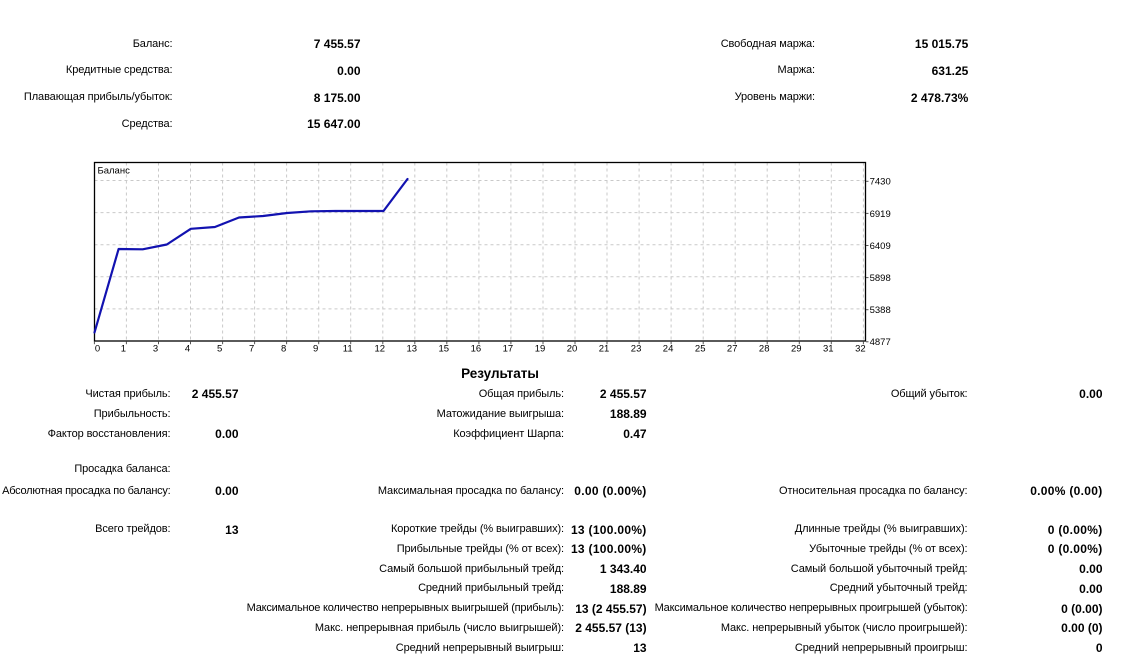 This screenshot has width=1141, height=669. I want to click on svg-text: 23, so click(636, 349).